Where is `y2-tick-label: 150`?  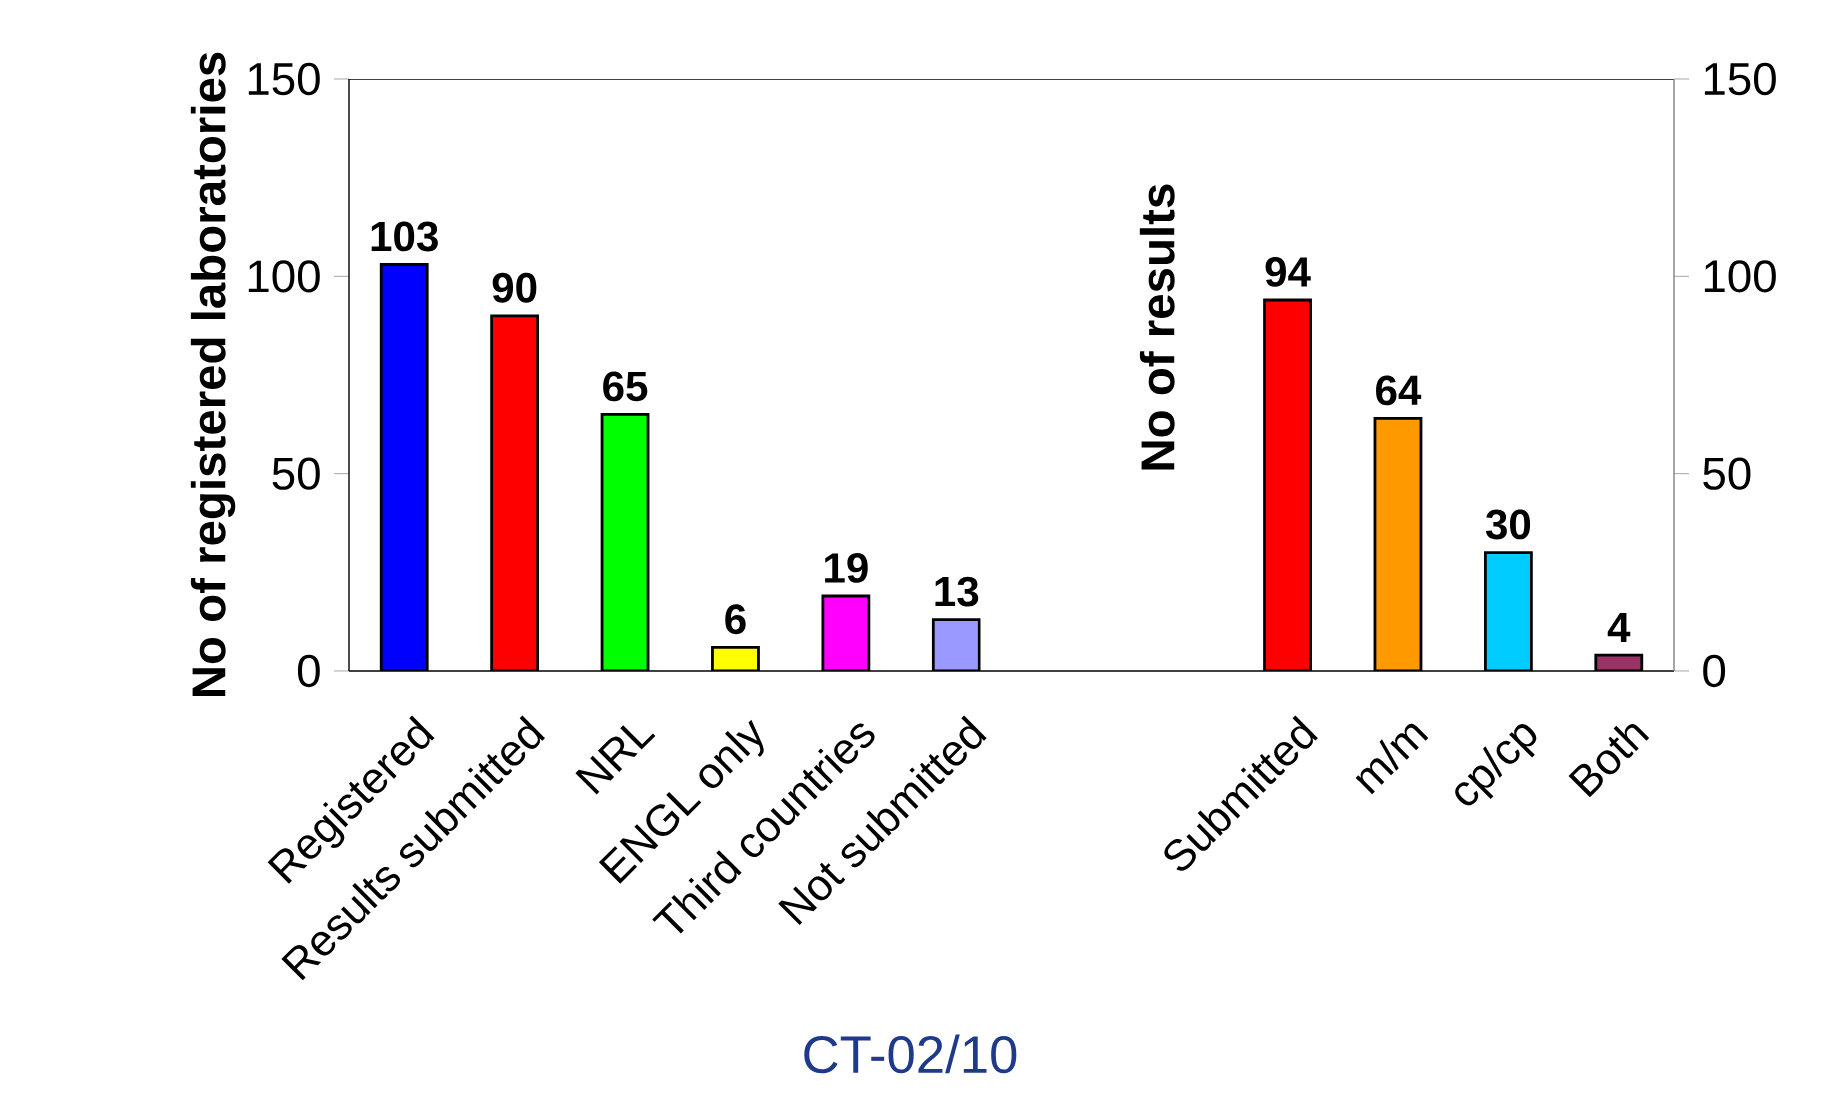
y2-tick-label: 150 is located at coordinates (1740, 79).